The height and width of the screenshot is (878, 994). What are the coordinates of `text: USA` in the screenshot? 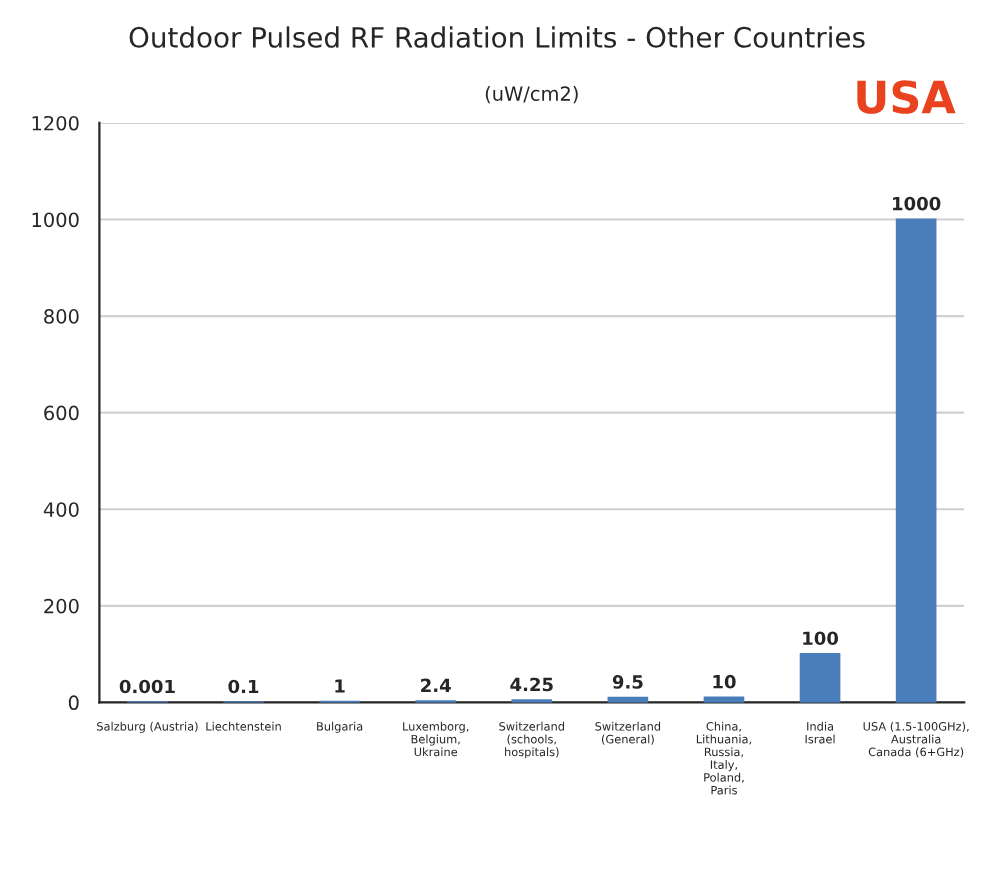 It's located at (906, 97).